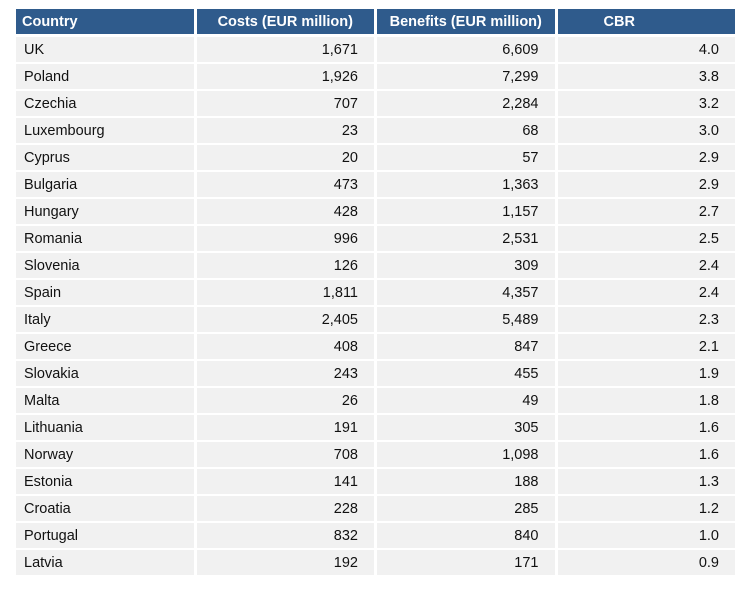 The height and width of the screenshot is (595, 750). I want to click on cell-country: Bulgaria, so click(105, 185).